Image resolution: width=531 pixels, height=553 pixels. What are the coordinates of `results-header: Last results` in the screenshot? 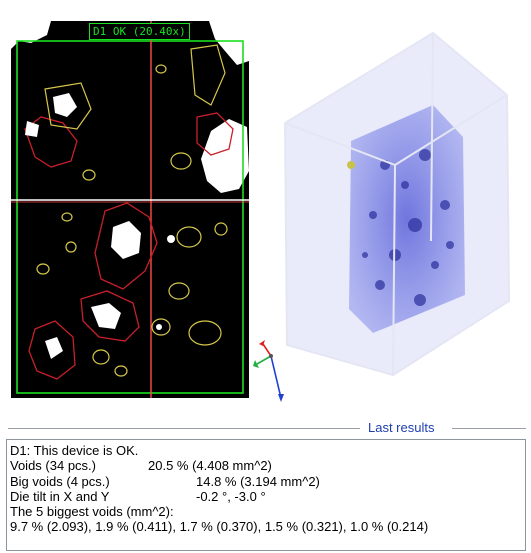 It's located at (265, 428).